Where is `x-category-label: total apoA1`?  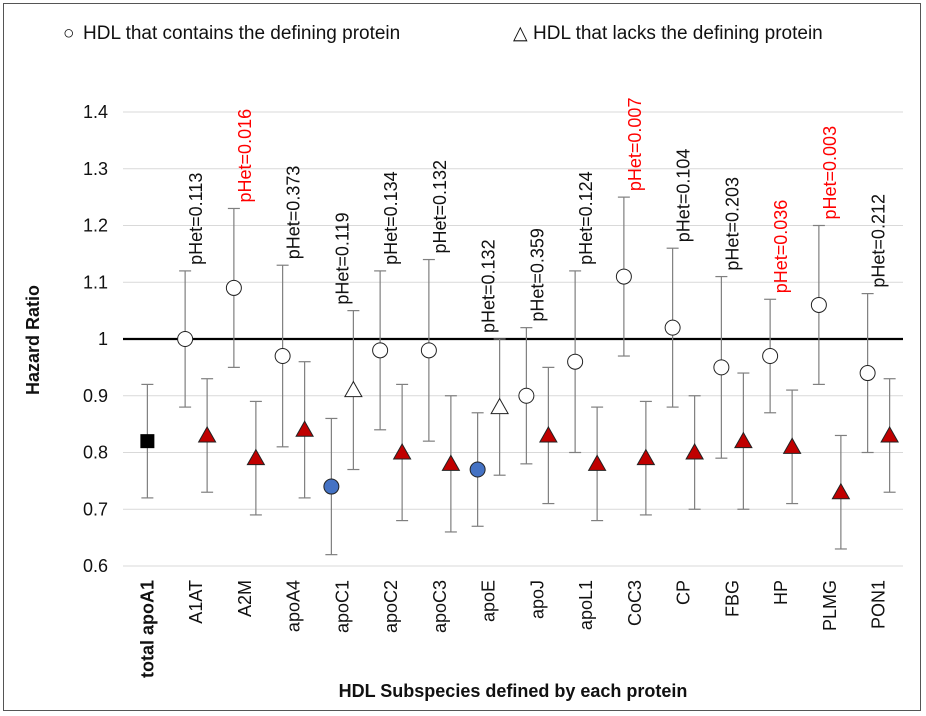
x-category-label: total apoA1 is located at coordinates (147, 629).